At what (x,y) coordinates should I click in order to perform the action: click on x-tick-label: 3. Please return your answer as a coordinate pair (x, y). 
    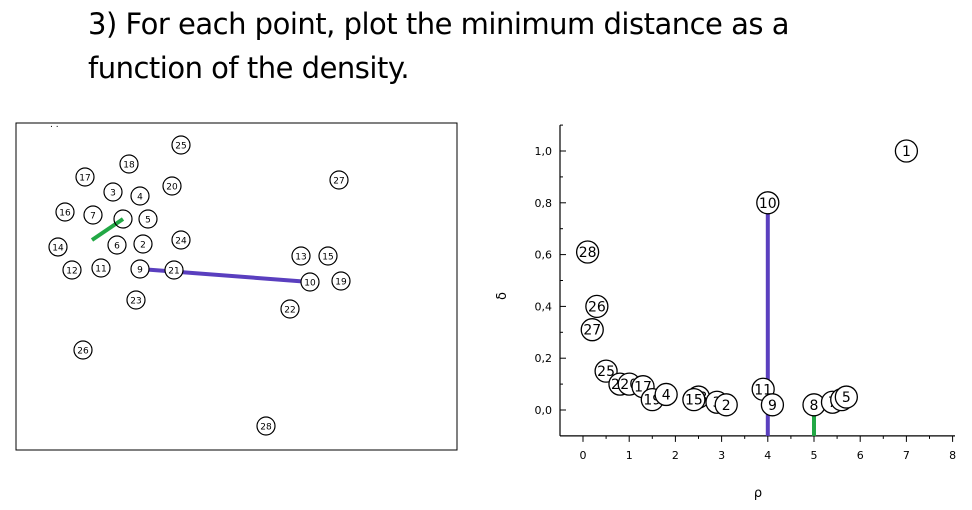
    Looking at the image, I should click on (721, 455).